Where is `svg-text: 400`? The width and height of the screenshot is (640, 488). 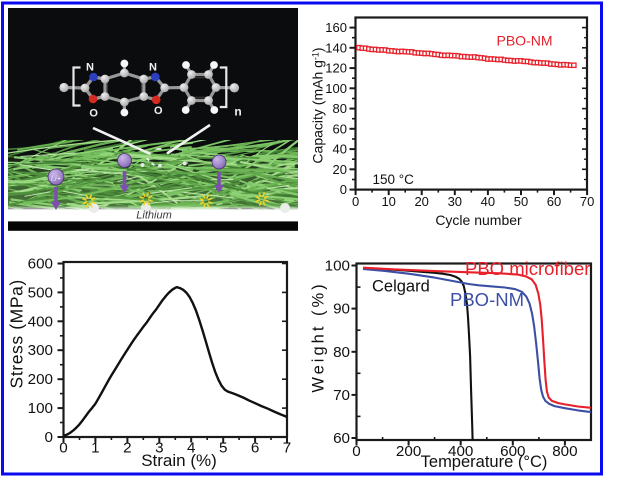 svg-text: 400 is located at coordinates (40, 321).